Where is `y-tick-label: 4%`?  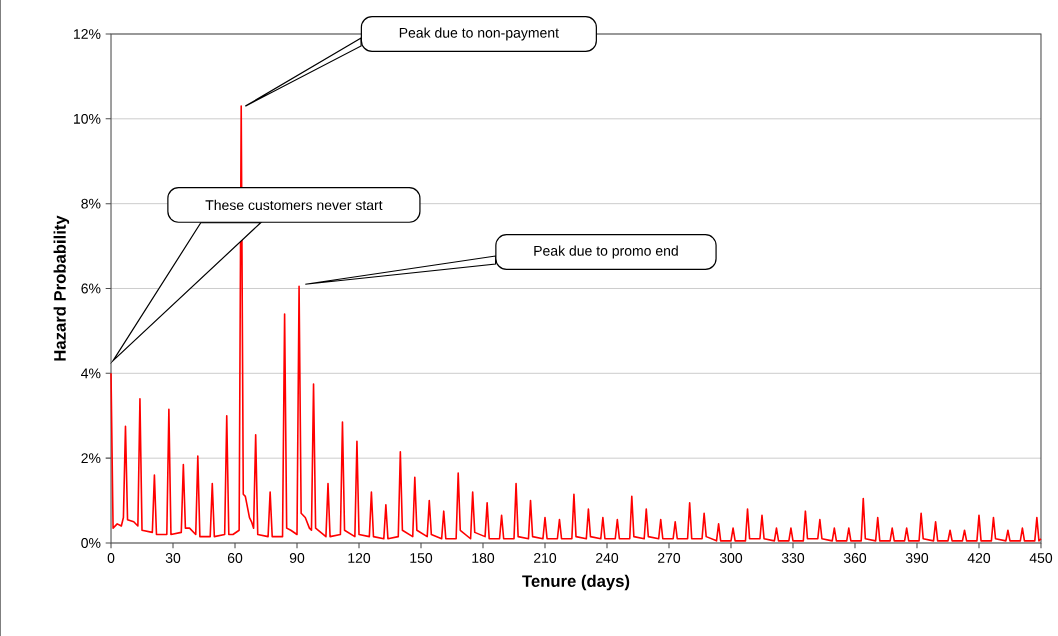 y-tick-label: 4% is located at coordinates (91, 373).